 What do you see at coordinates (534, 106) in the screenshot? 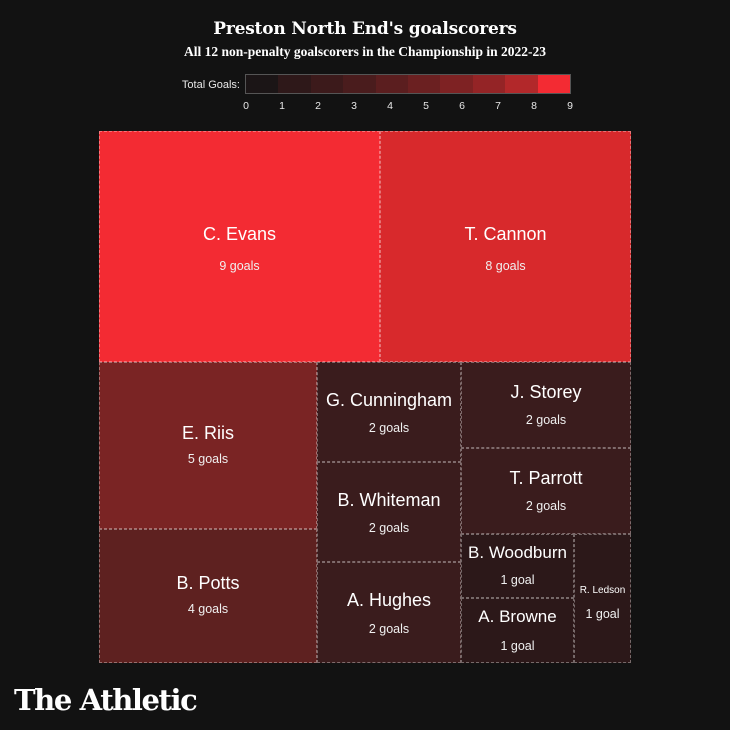
I see `color-scale-tick-label: 8` at bounding box center [534, 106].